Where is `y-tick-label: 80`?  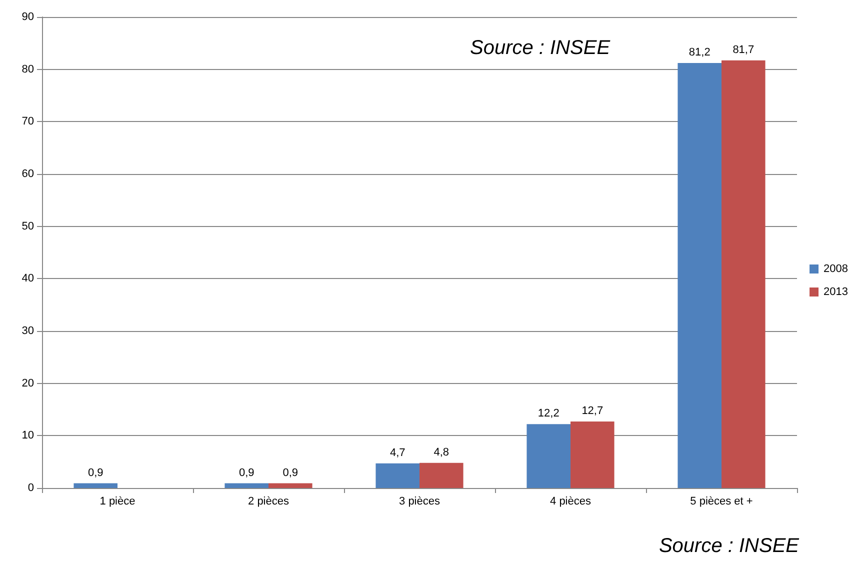
y-tick-label: 80 is located at coordinates (28, 69).